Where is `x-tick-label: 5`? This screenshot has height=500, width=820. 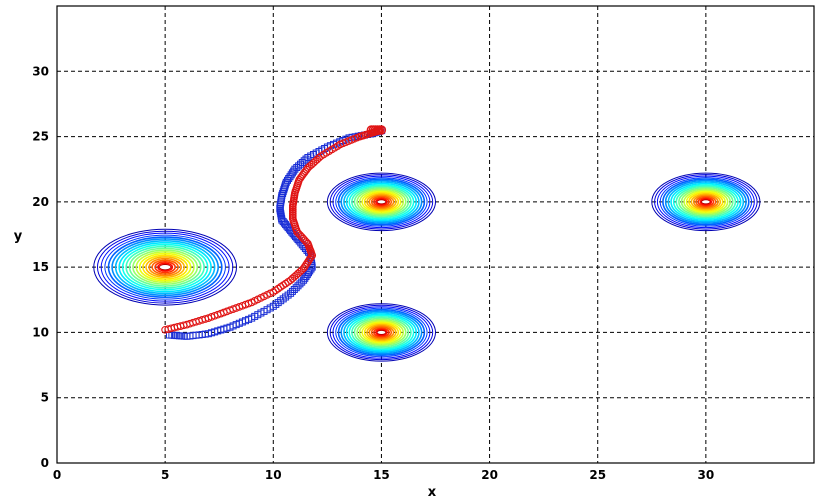 x-tick-label: 5 is located at coordinates (165, 475).